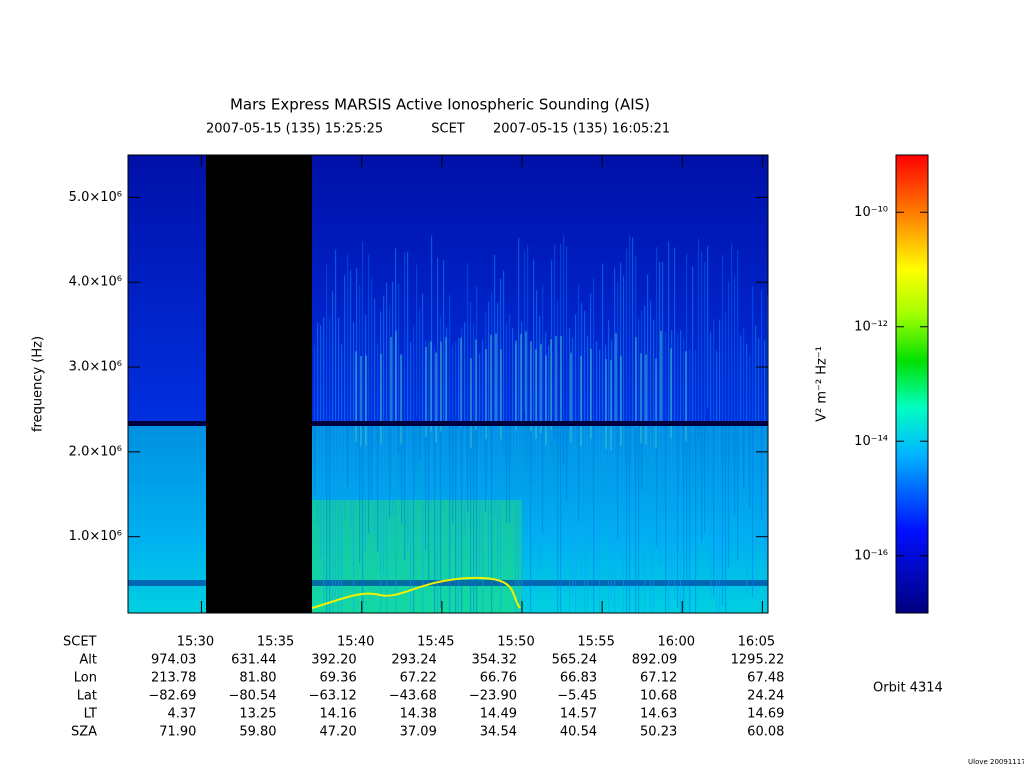  What do you see at coordinates (418, 732) in the screenshot?
I see `ephemeris-value: 37.09` at bounding box center [418, 732].